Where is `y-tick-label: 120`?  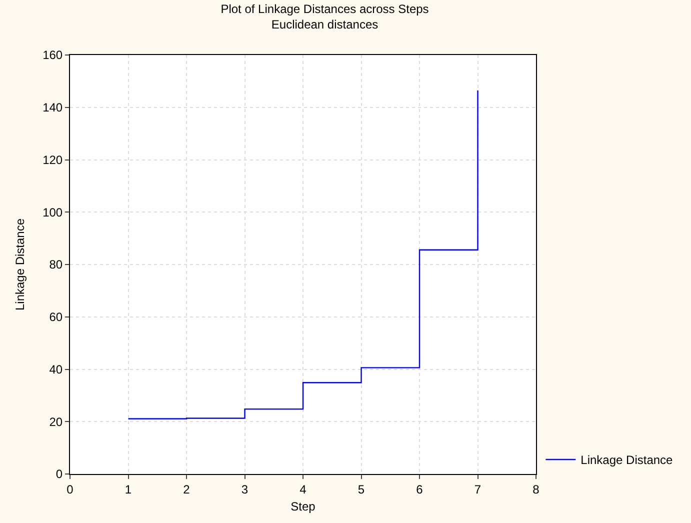 y-tick-label: 120 is located at coordinates (52, 159).